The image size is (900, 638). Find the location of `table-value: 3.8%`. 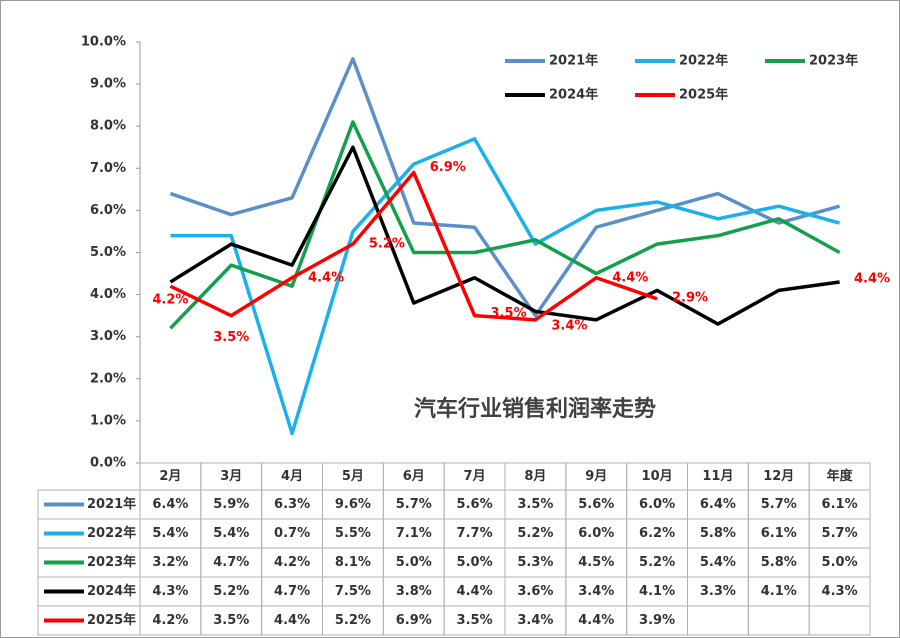

table-value: 3.8% is located at coordinates (414, 591).